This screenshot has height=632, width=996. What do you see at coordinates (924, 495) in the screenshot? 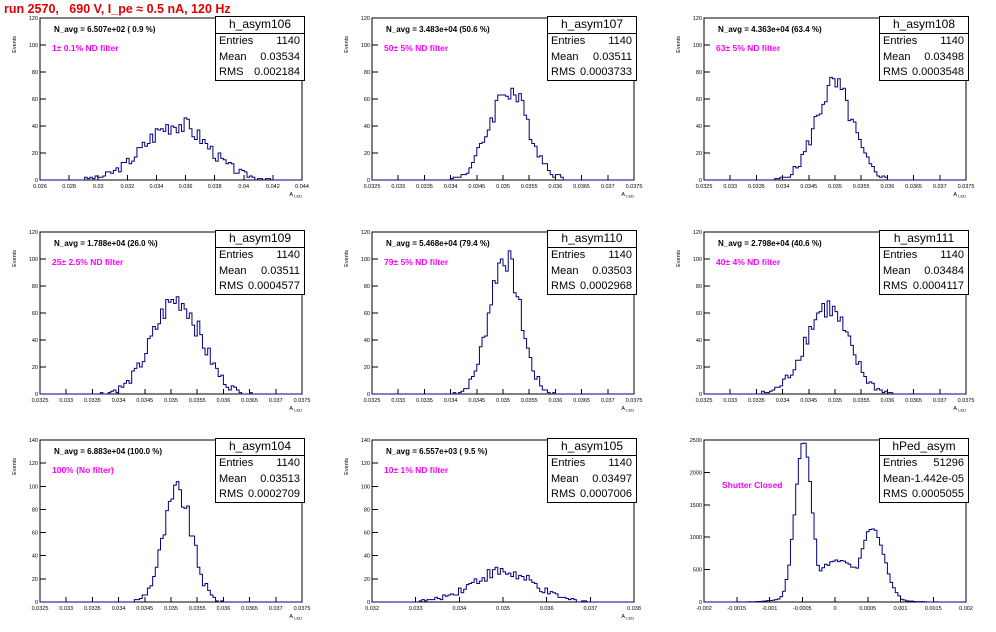
I see `stats-row-rms: RMS 0.0005055` at bounding box center [924, 495].